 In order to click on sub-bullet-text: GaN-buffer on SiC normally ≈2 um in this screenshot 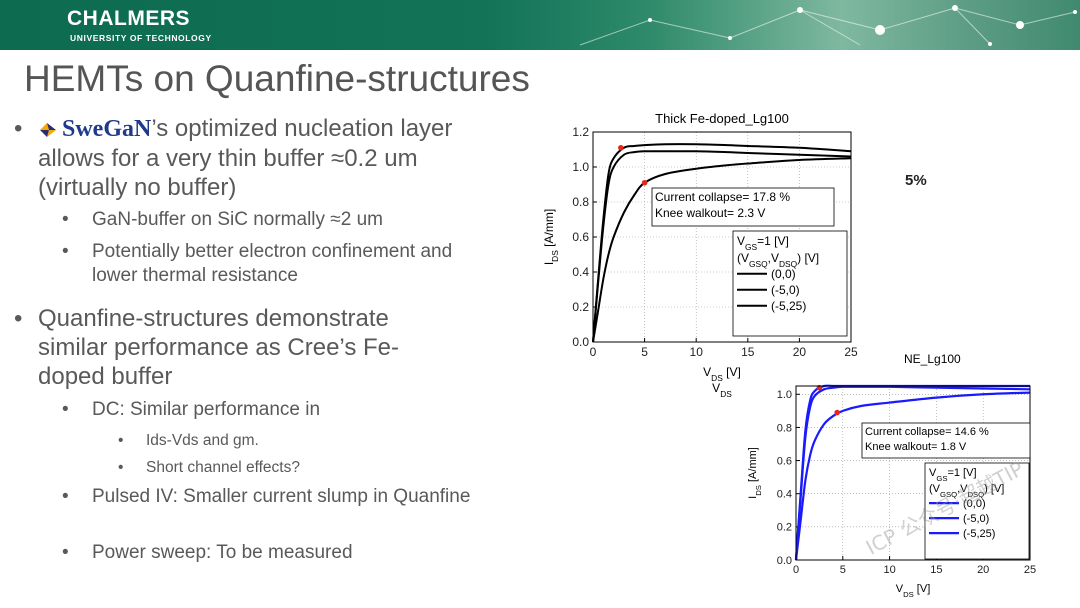, I will do `click(237, 219)`.